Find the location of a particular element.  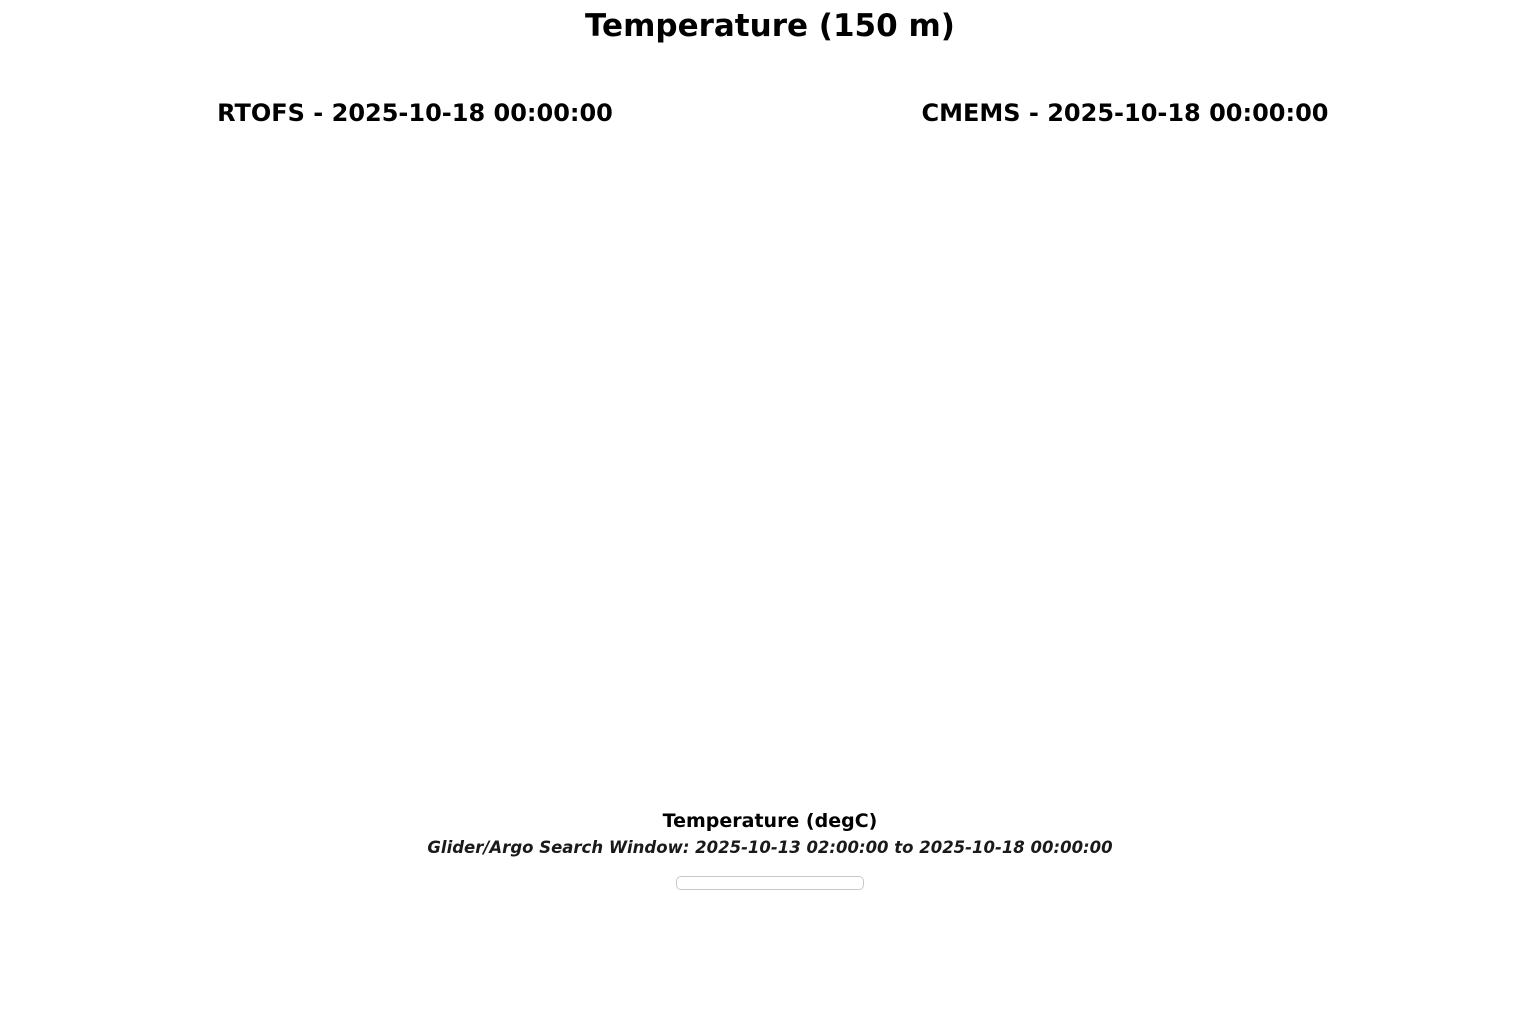

legend is located at coordinates (770, 883).